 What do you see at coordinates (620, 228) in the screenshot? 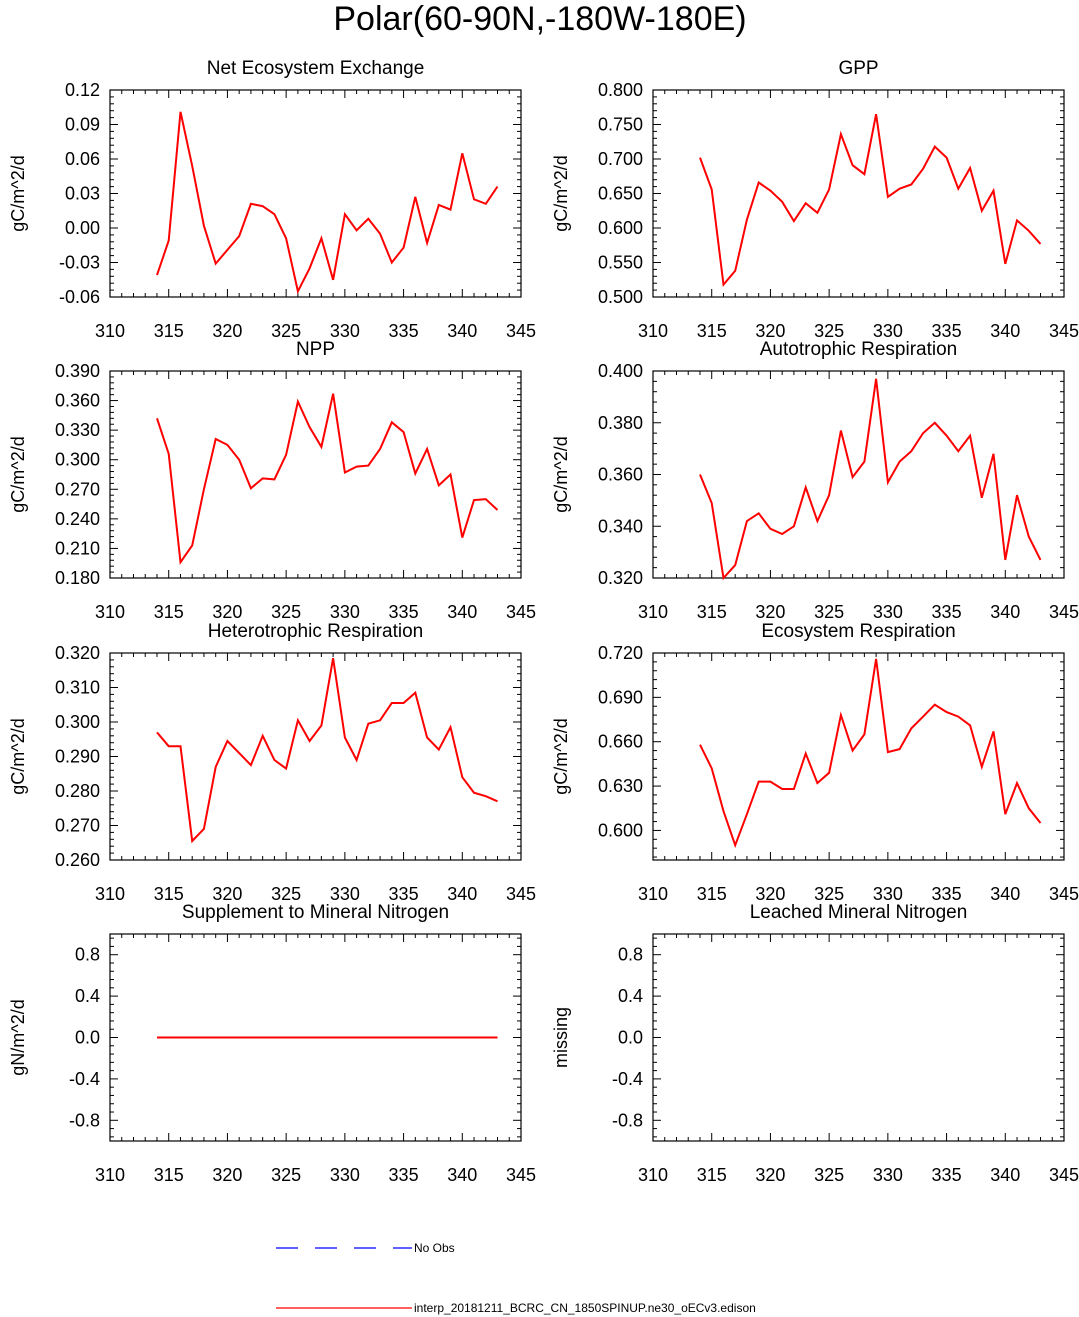
I see `y-tick-label: 0.600` at bounding box center [620, 228].